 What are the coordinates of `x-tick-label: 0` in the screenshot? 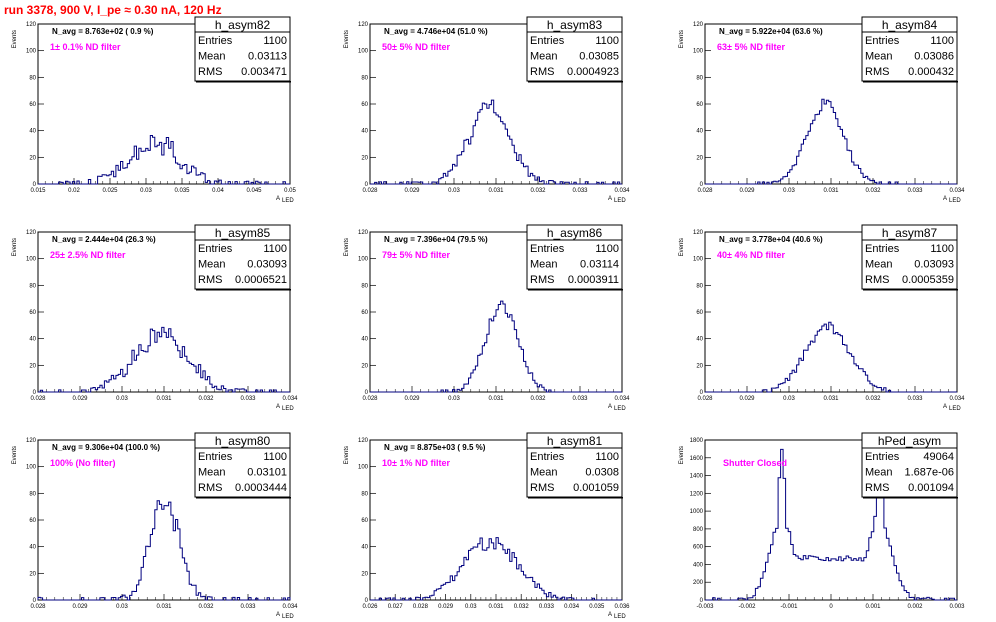 It's located at (831, 607).